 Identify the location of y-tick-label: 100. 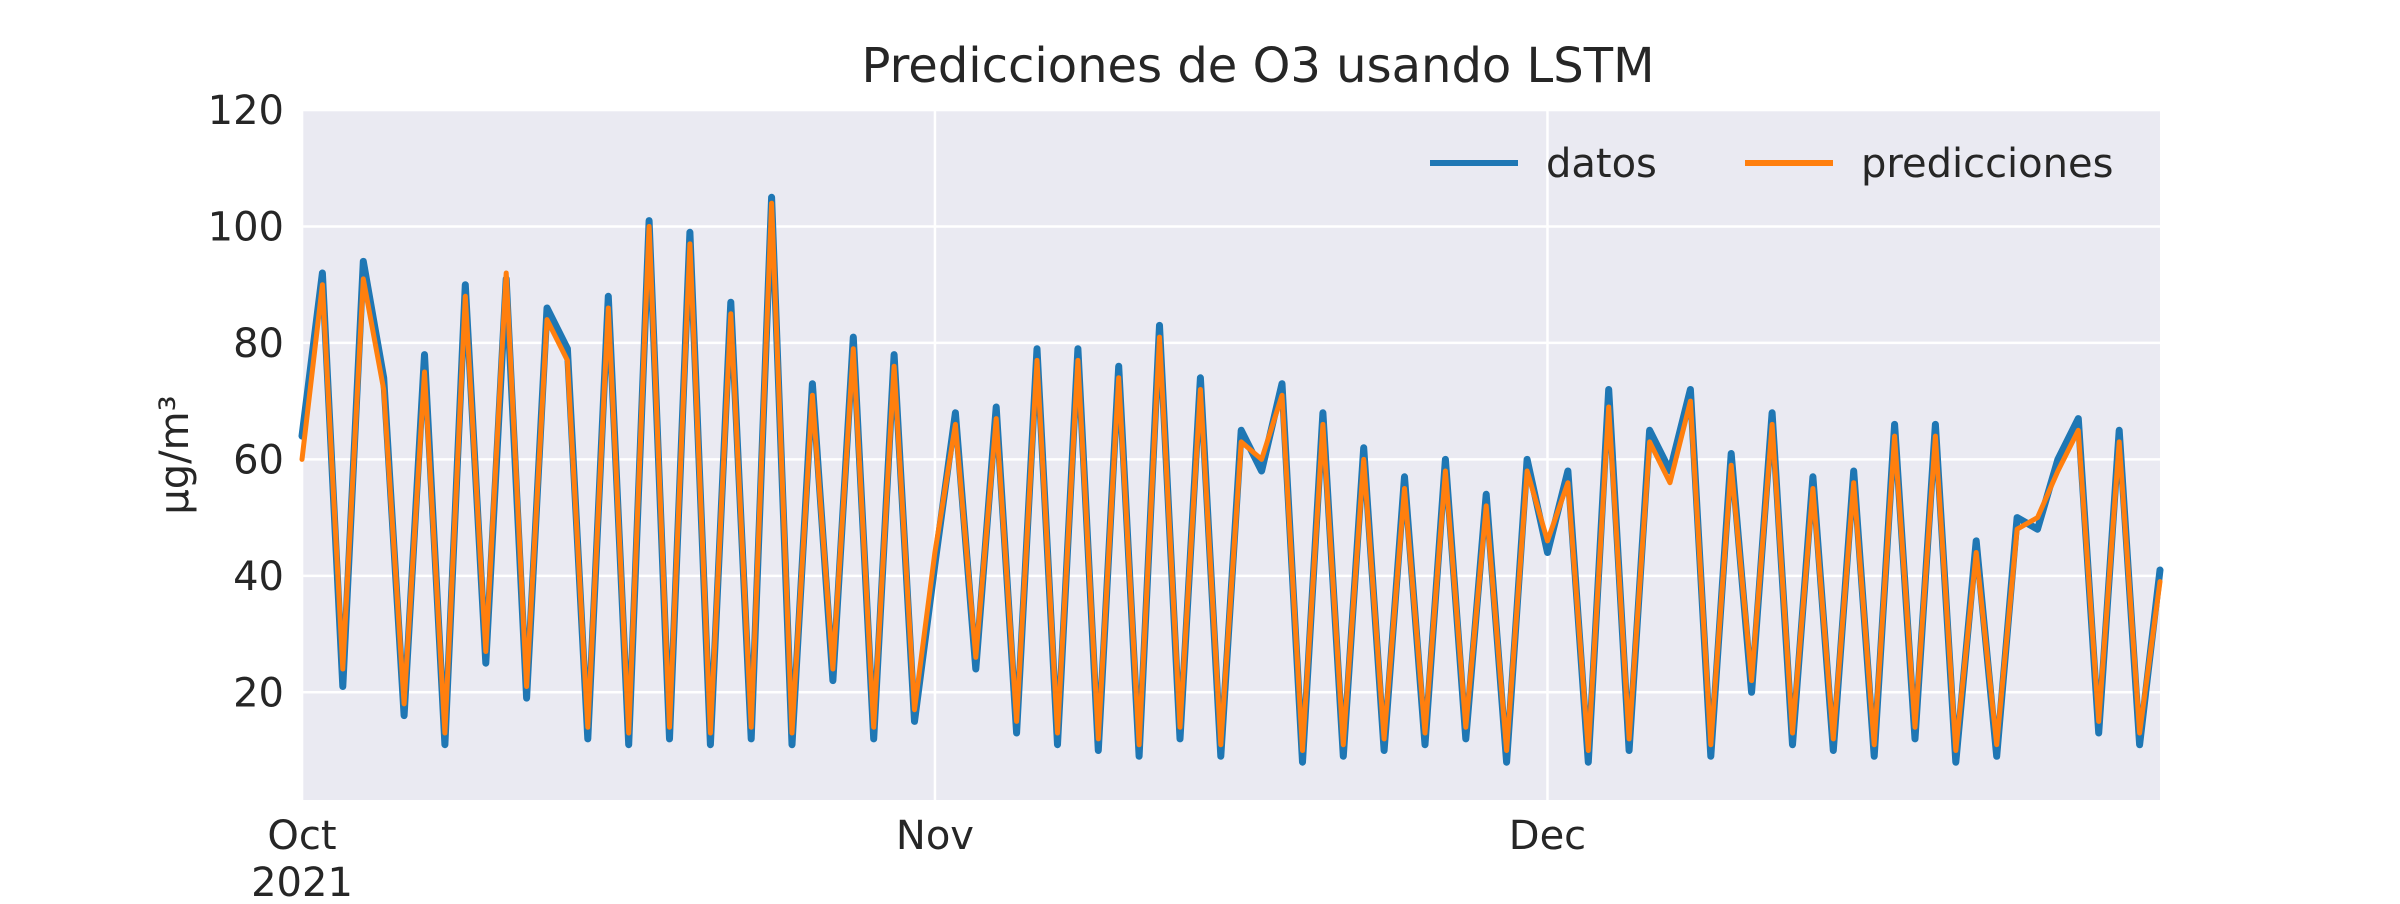
(246, 227).